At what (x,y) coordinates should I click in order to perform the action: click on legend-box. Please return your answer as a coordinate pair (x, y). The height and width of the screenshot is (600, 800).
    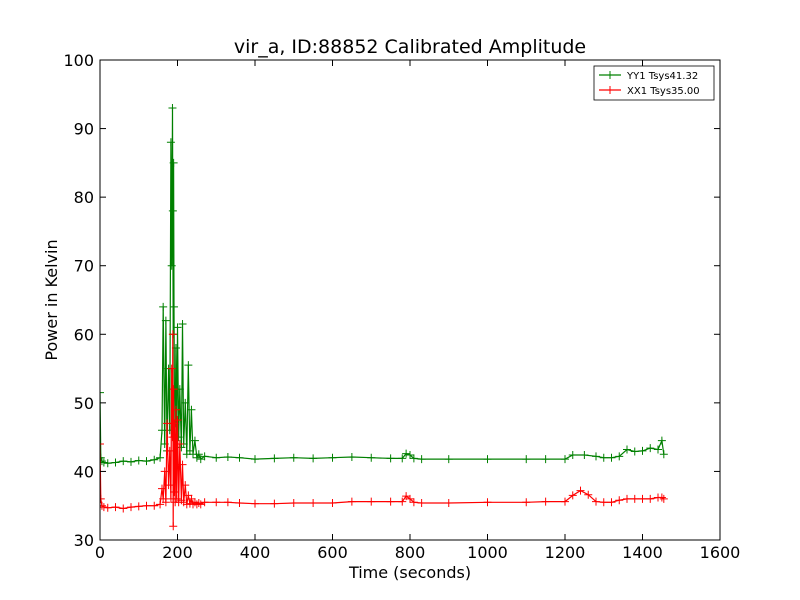
    Looking at the image, I should click on (654, 83).